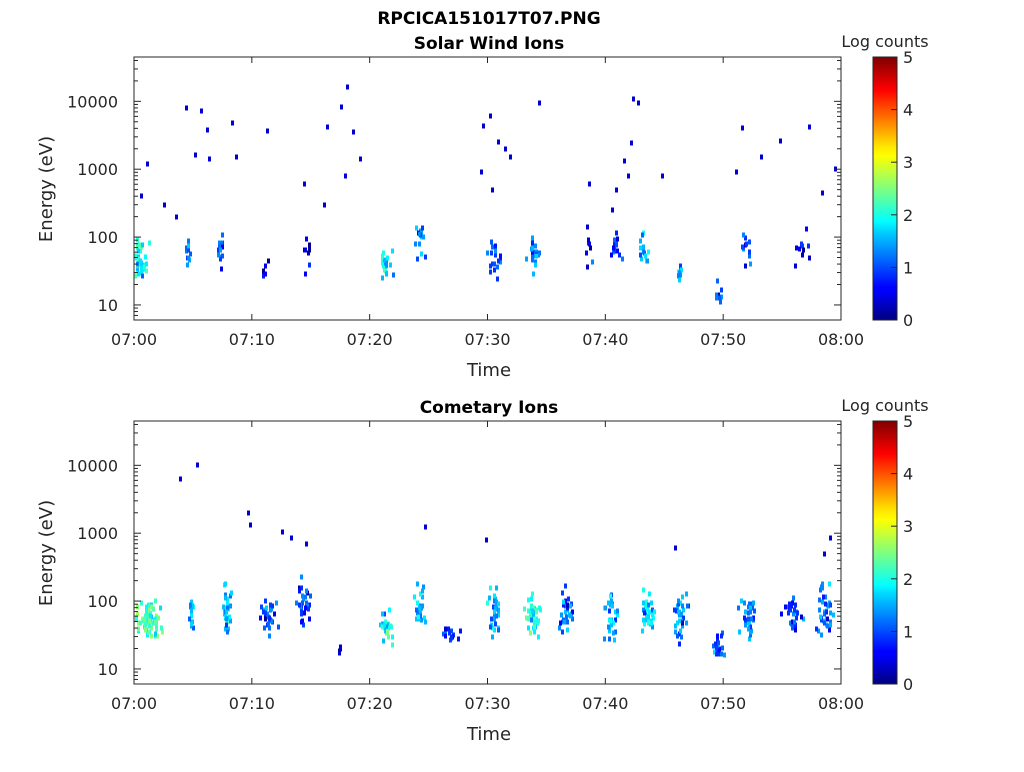 Image resolution: width=1024 pixels, height=772 pixels. I want to click on colorbar-tick-label: 4, so click(908, 110).